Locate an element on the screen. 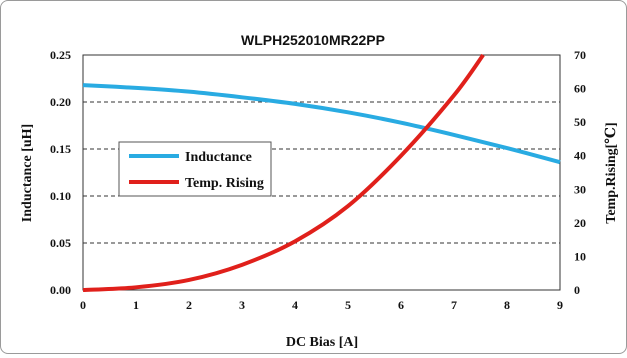 The width and height of the screenshot is (627, 358). y2-tick-label: 0 is located at coordinates (577, 290).